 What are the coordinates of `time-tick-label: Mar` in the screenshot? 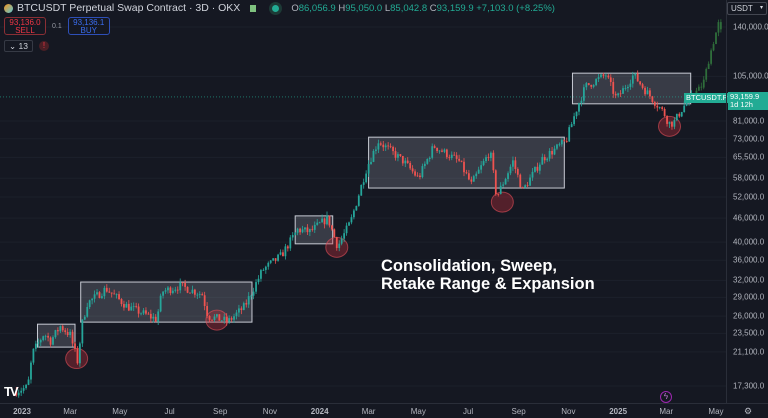 It's located at (368, 411).